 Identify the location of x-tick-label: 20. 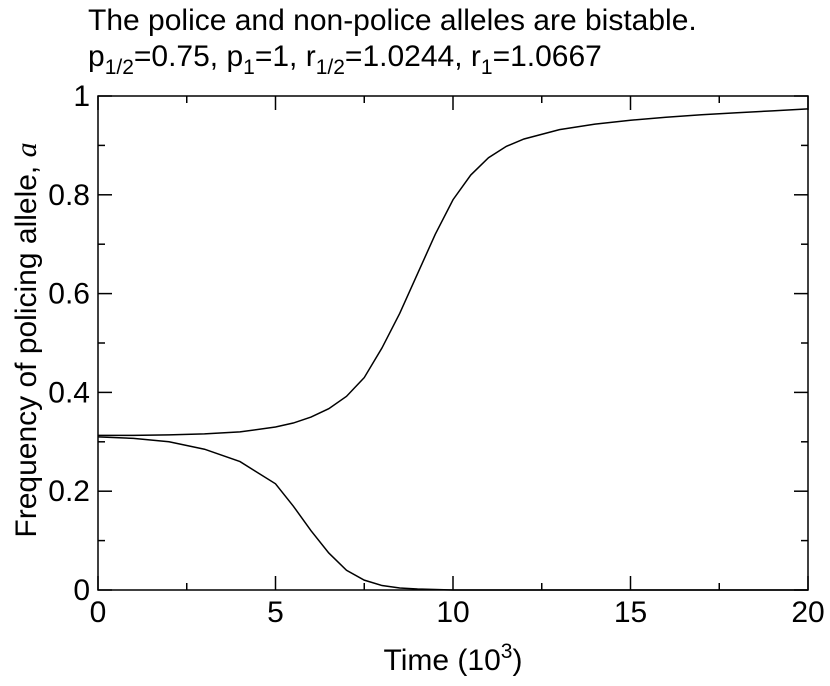
(807, 612).